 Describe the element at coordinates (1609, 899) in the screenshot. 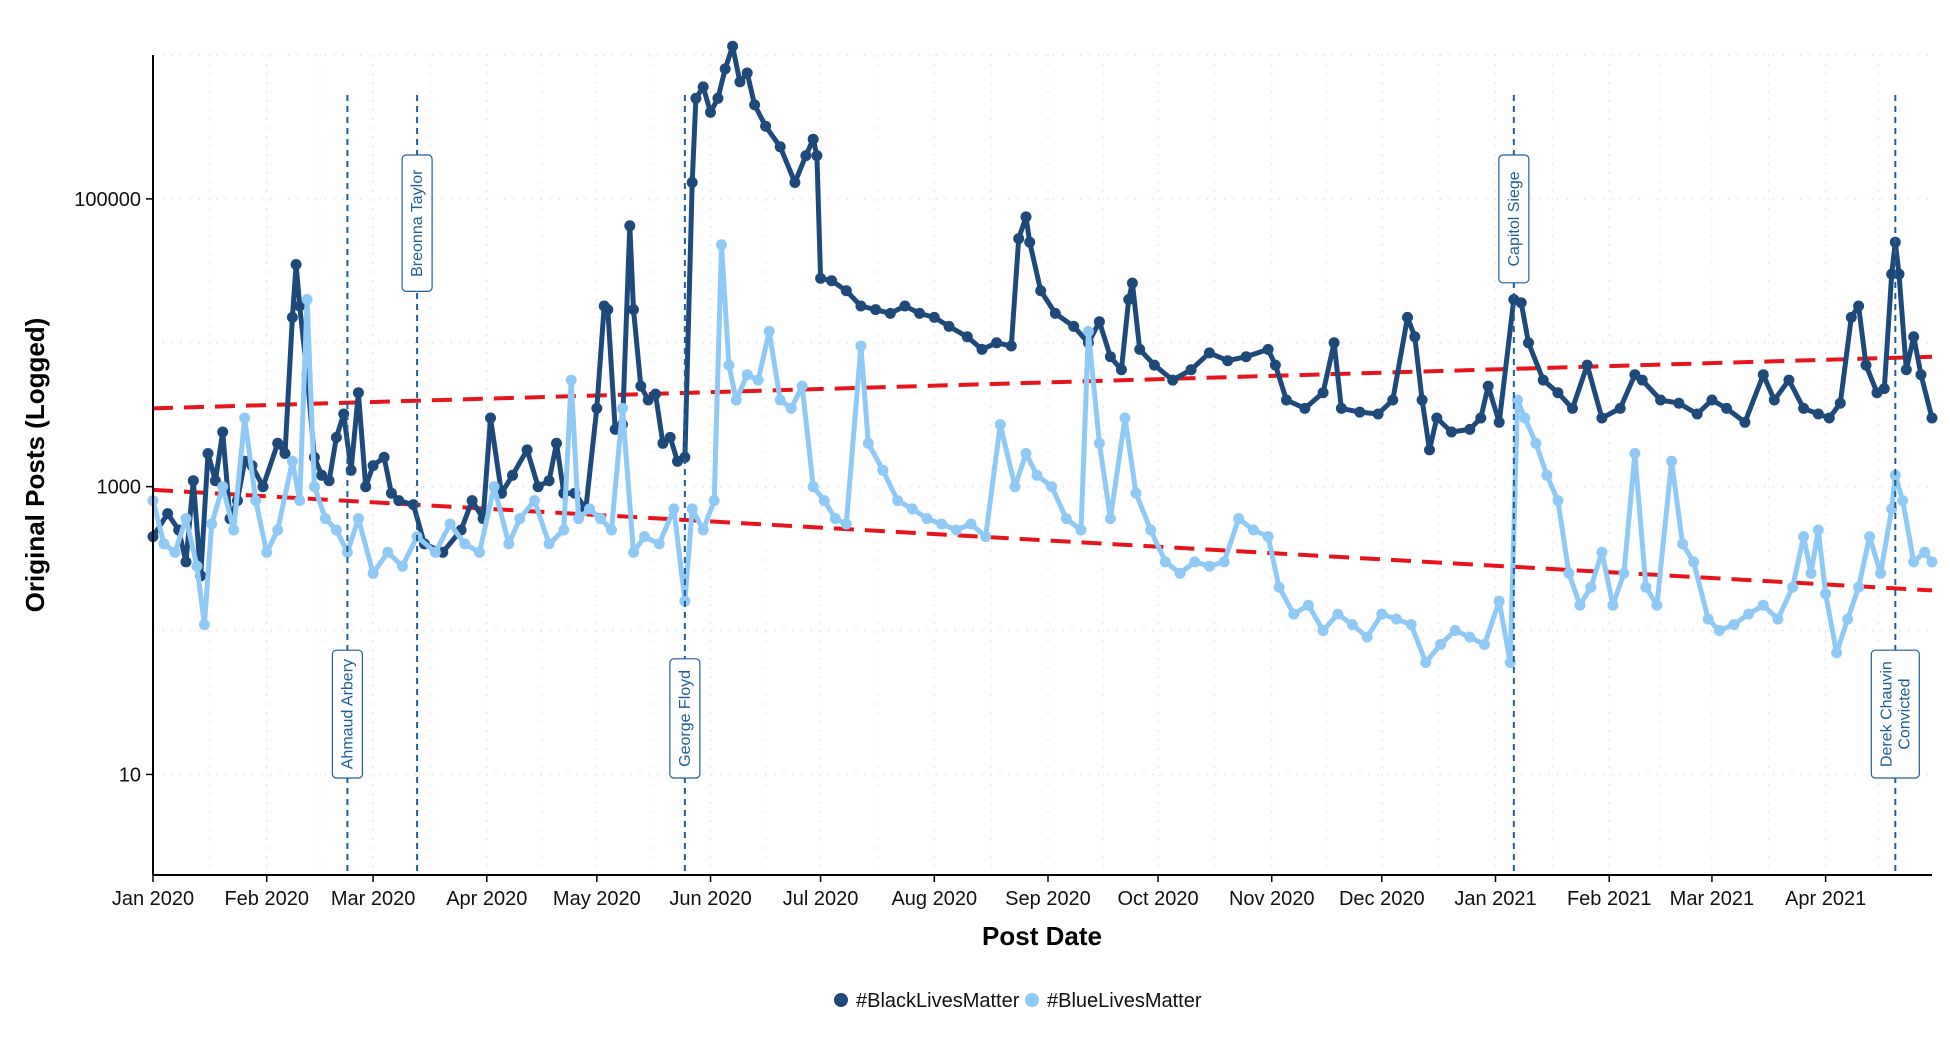

I see `x-tick-label: Feb 2021` at that location.